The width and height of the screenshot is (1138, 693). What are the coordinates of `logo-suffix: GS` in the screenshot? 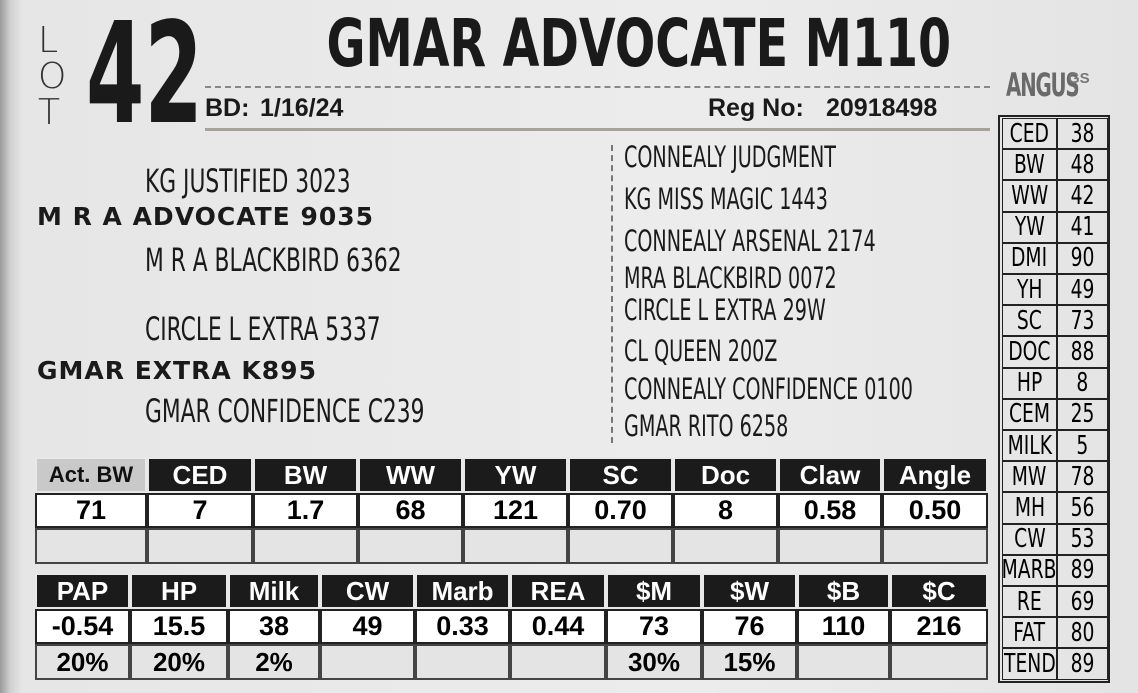 It's located at (1079, 78).